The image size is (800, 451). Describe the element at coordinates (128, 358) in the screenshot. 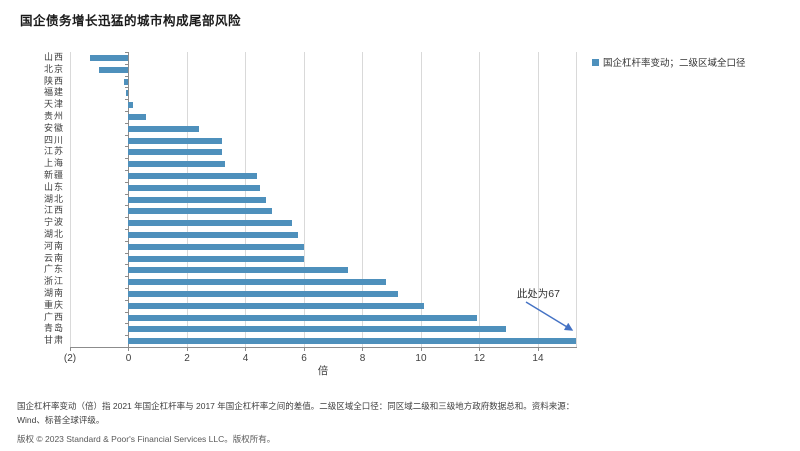

I see `x-tick-label: 0` at that location.